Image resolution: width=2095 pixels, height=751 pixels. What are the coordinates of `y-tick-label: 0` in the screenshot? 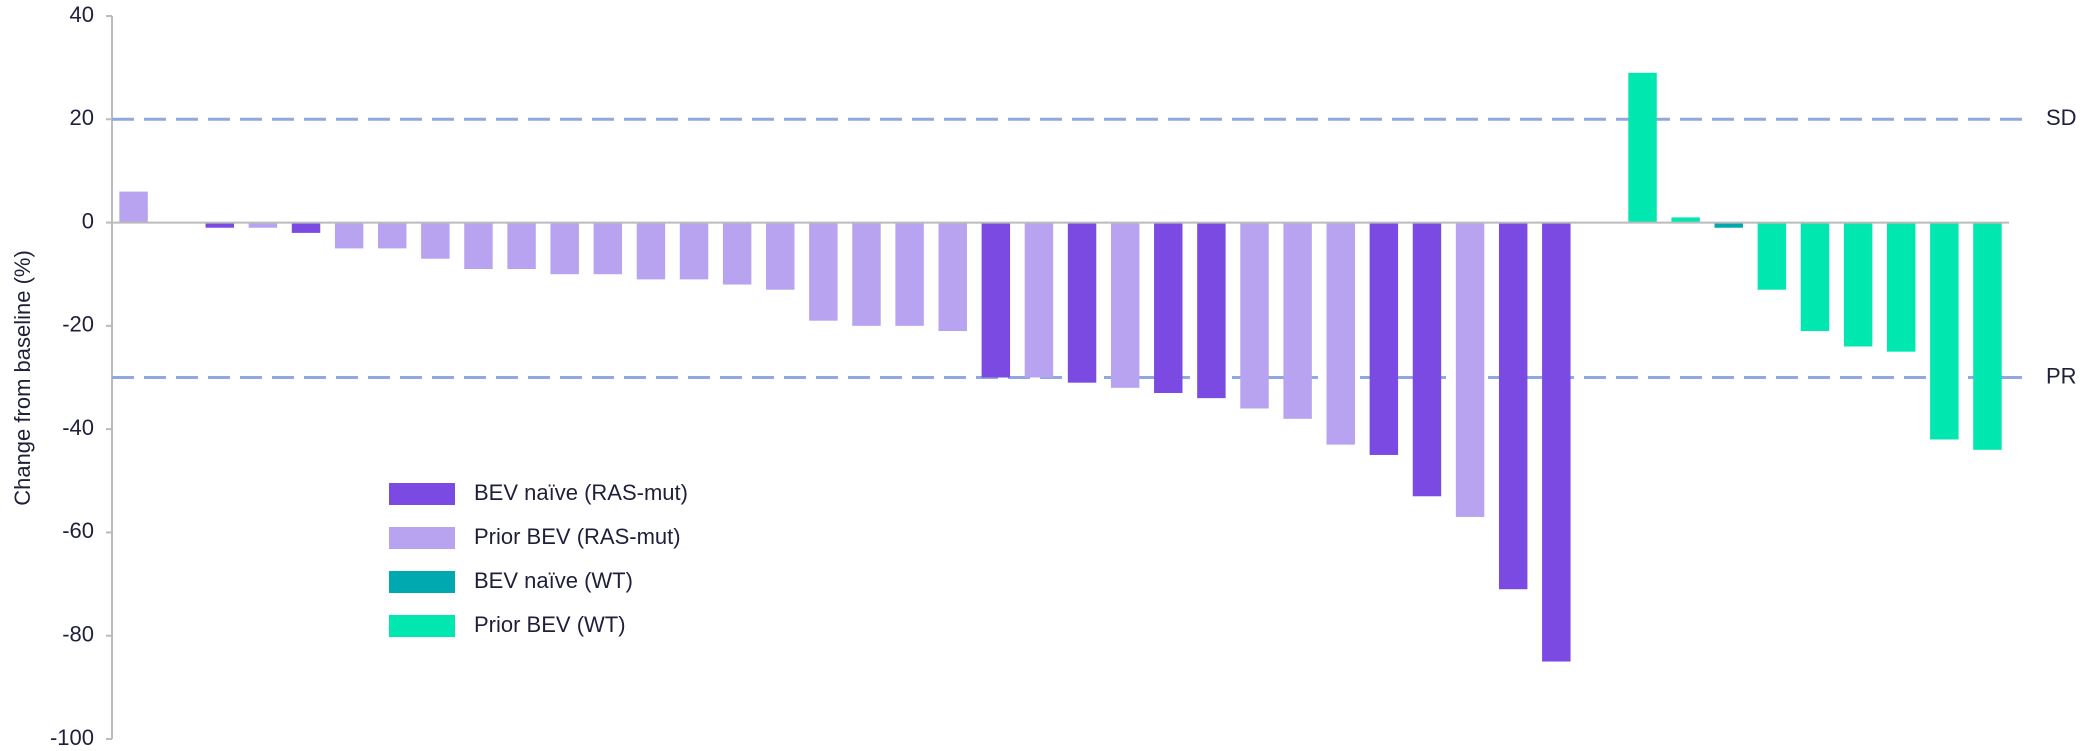 It's located at (88, 220).